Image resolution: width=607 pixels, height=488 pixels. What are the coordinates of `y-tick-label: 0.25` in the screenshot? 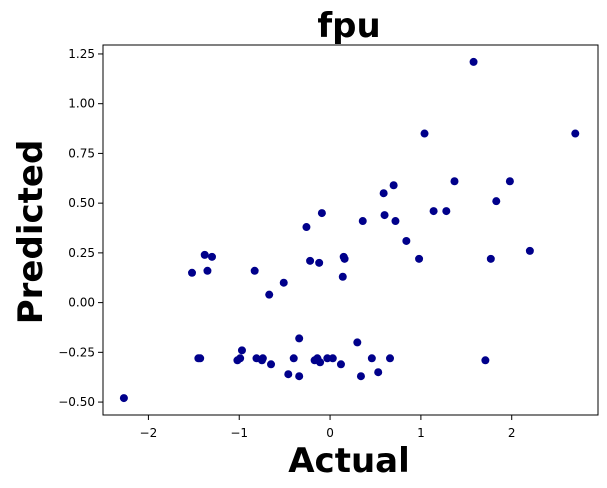 It's located at (81, 253).